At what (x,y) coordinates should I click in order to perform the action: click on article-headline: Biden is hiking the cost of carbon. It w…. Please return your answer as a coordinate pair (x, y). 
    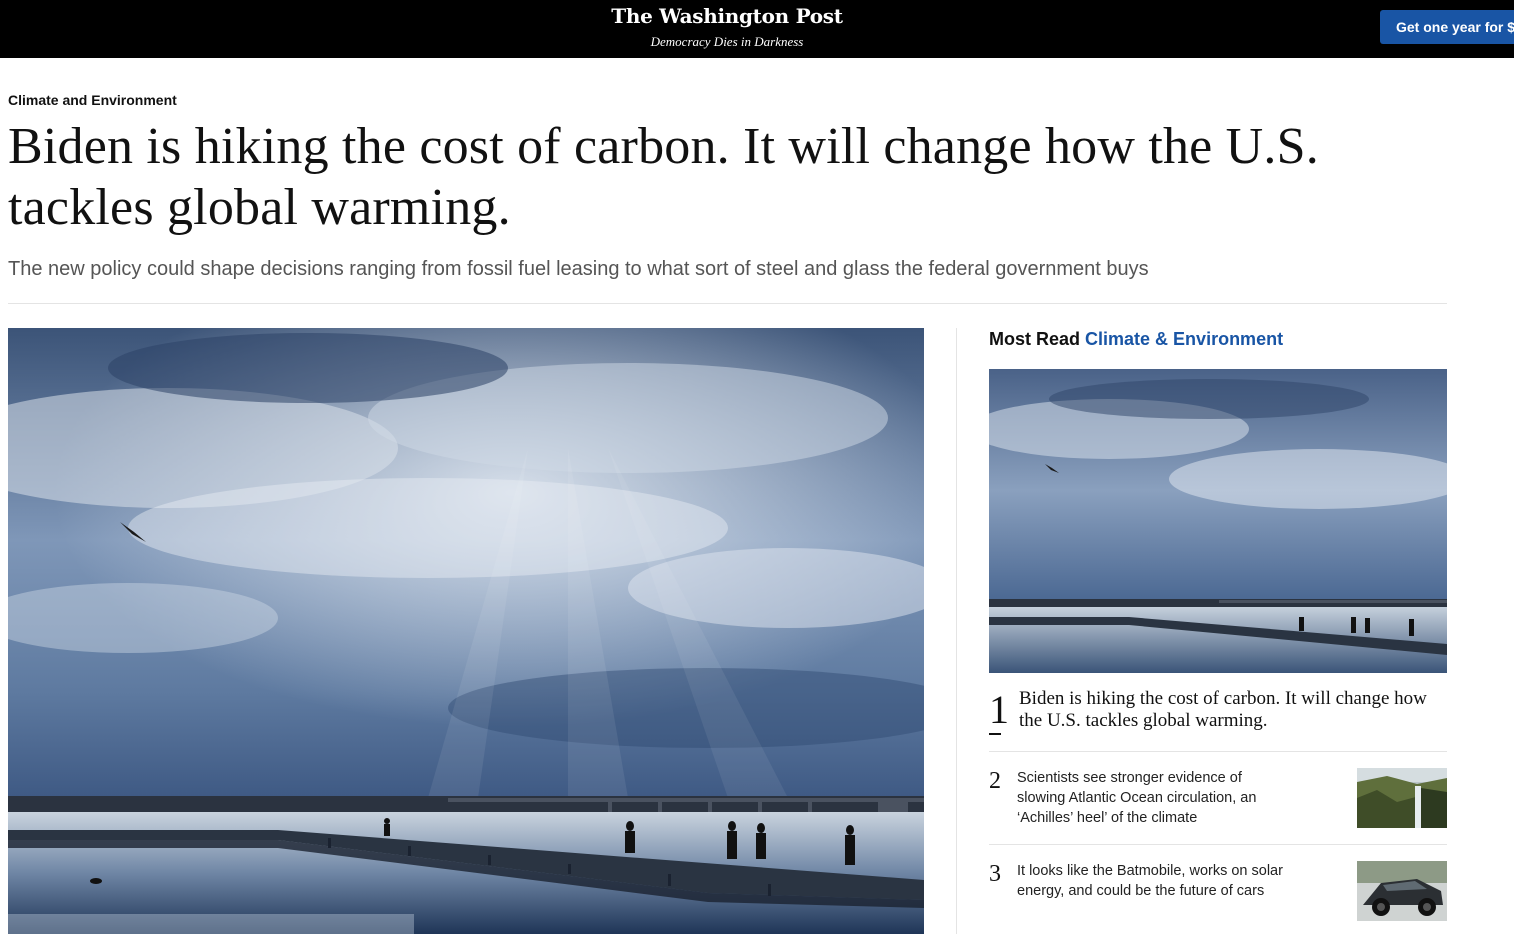
    Looking at the image, I should click on (663, 177).